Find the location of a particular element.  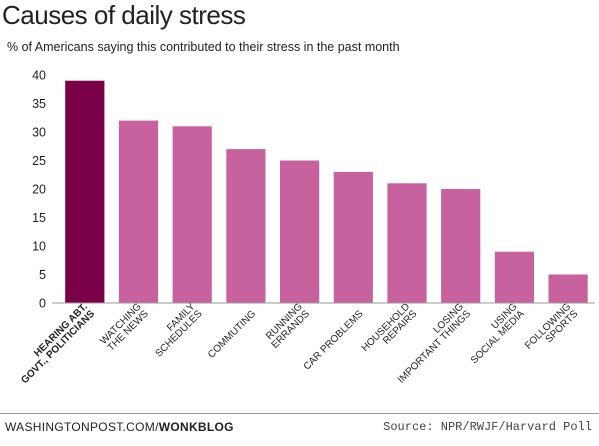

x-tick-label-line: COMMUTING is located at coordinates (232, 334).